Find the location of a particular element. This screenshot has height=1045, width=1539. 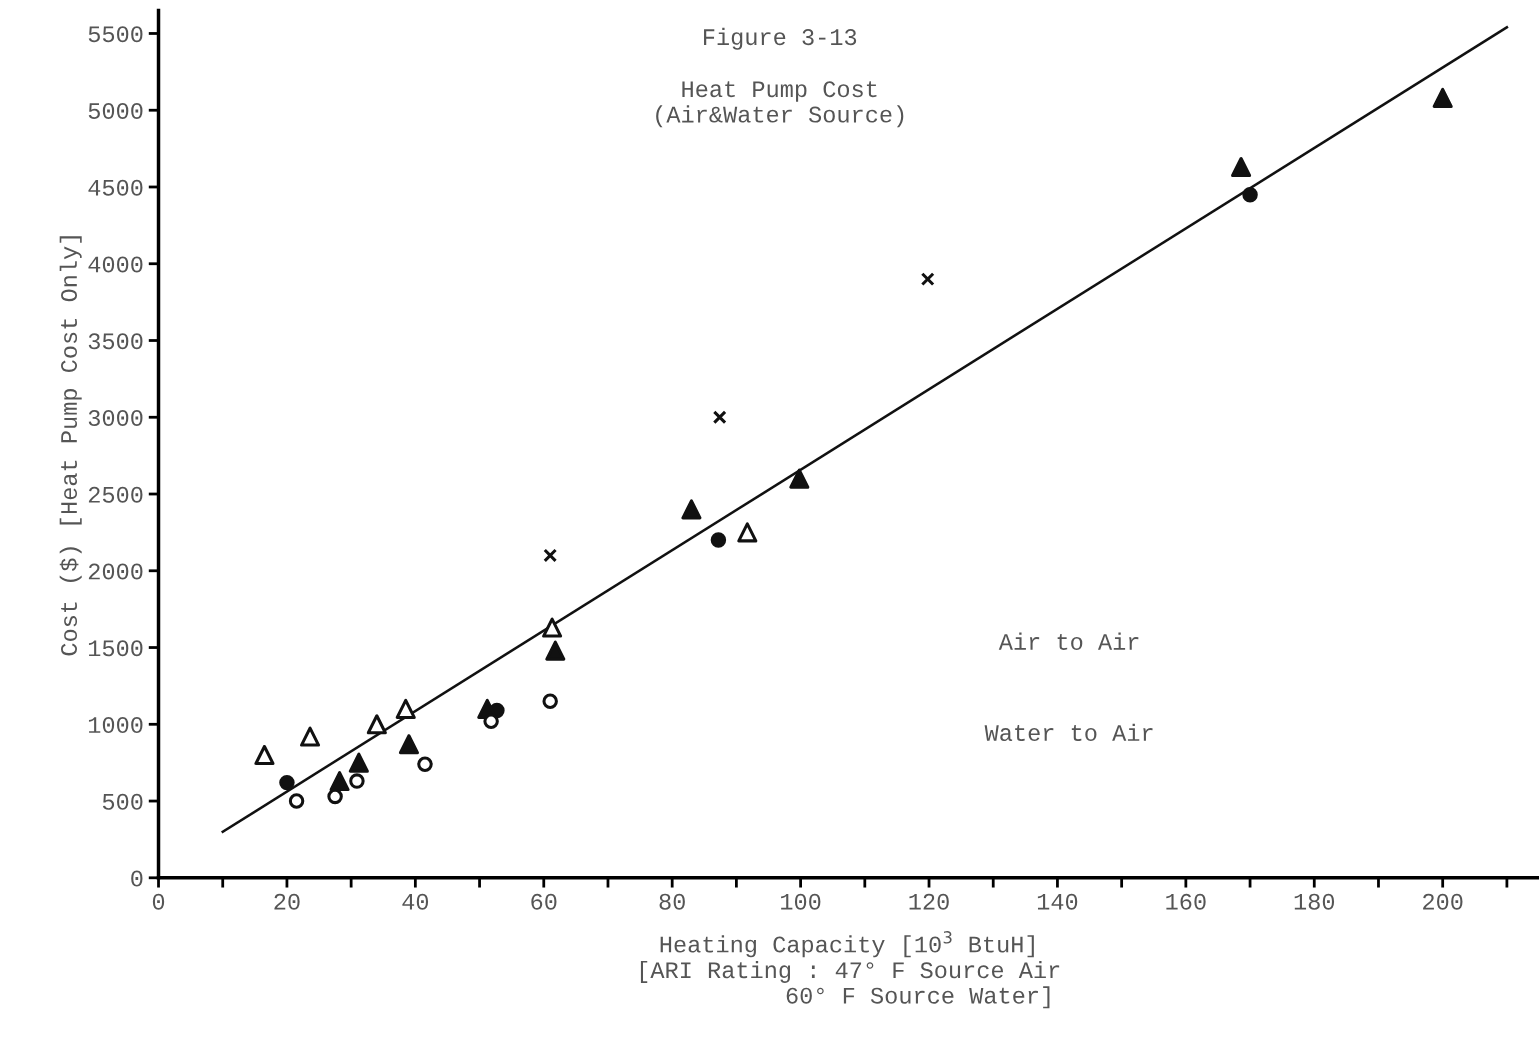

x-tick-label: 160 is located at coordinates (1186, 901).